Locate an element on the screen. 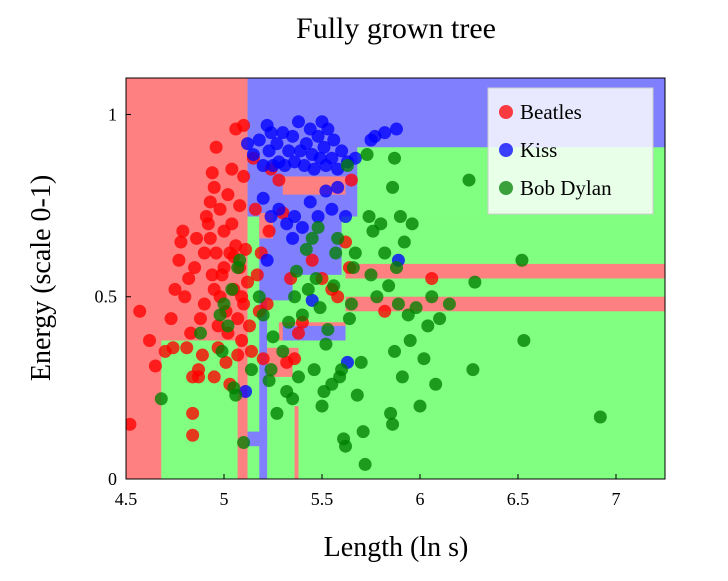 The image size is (728, 581). legend-label-bob-dylan: Bob Dylan is located at coordinates (566, 188).